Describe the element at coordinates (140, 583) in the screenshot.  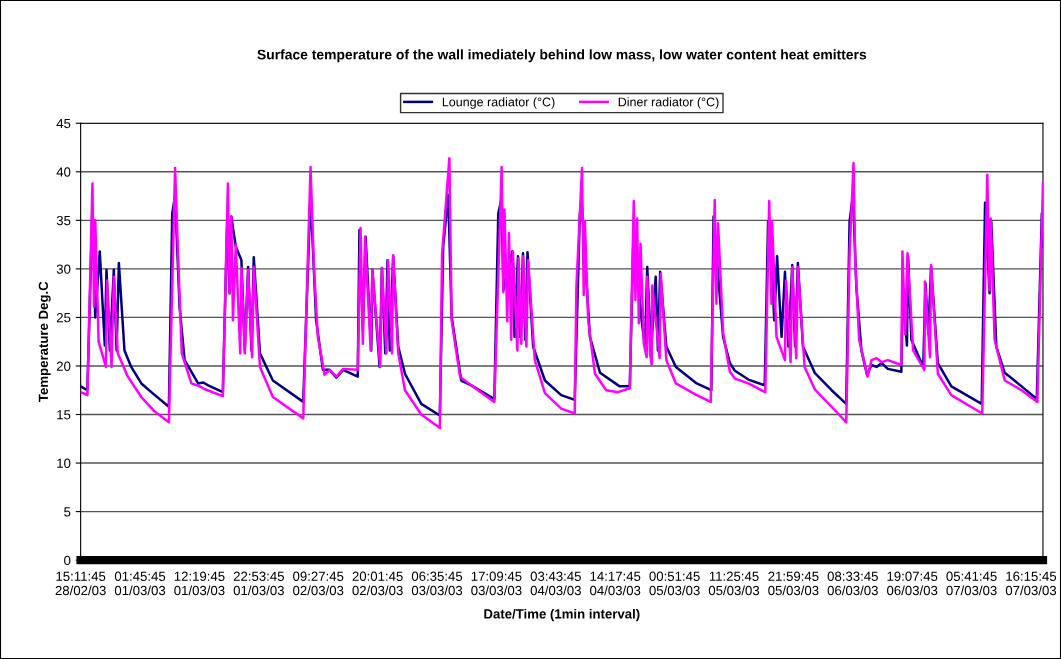
I see `x-tick-label: 01:45:45 01/03/03` at that location.